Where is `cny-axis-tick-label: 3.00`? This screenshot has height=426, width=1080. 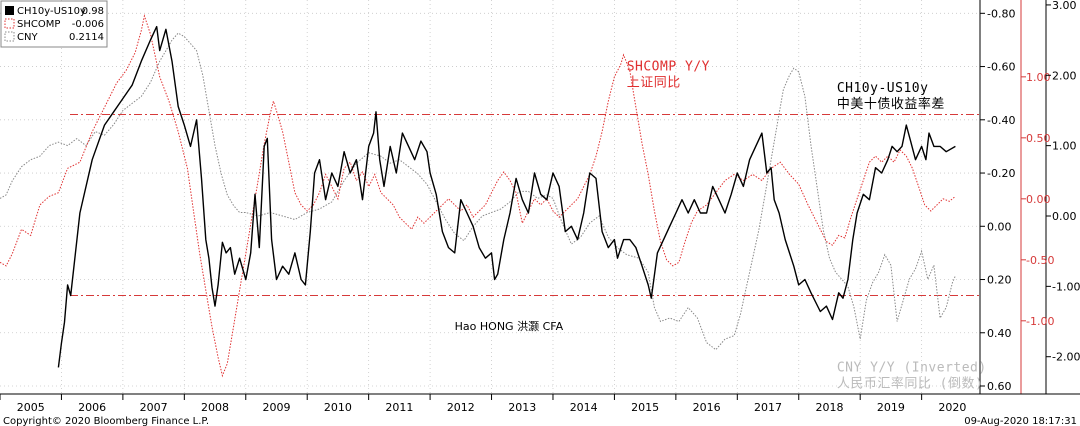
cny-axis-tick-label: 3.00 is located at coordinates (1064, 6).